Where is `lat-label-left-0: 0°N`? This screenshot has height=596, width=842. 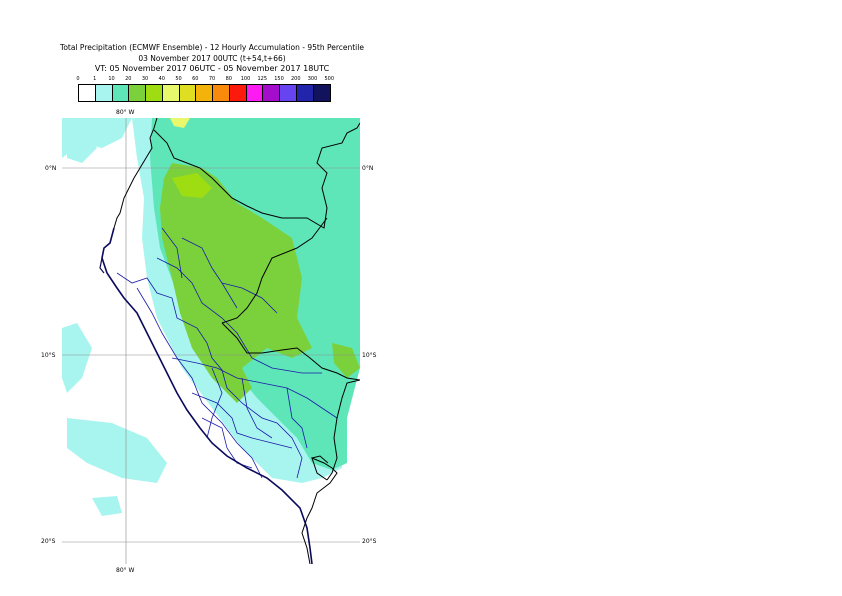
lat-label-left-0: 0°N is located at coordinates (51, 168).